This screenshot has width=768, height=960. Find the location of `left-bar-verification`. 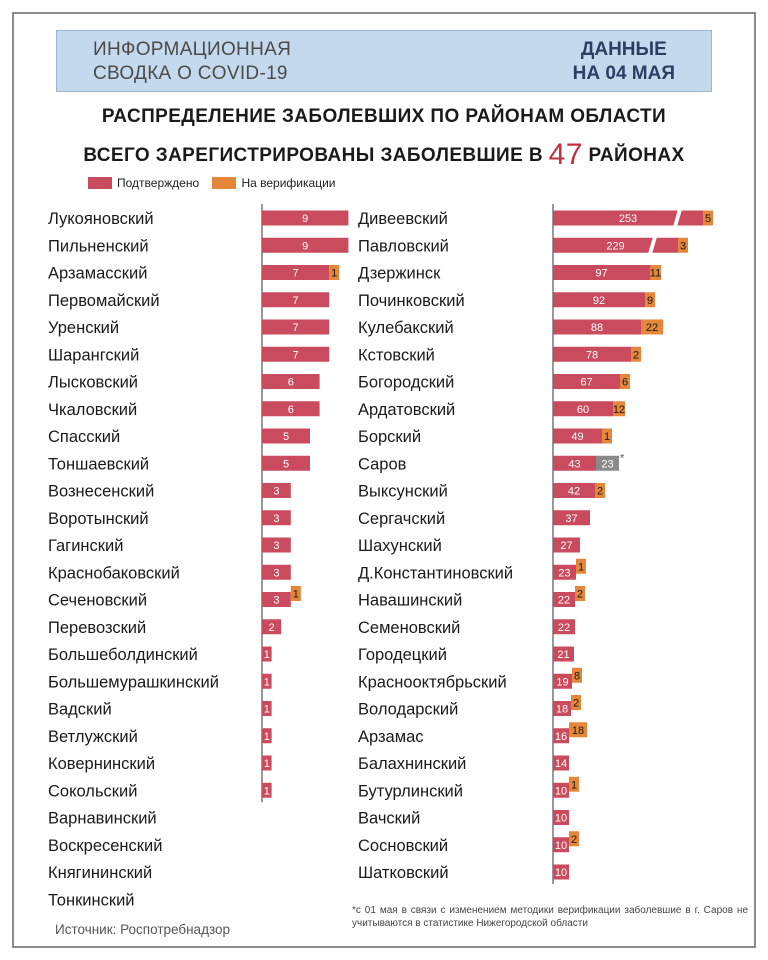

left-bar-verification is located at coordinates (295, 593).